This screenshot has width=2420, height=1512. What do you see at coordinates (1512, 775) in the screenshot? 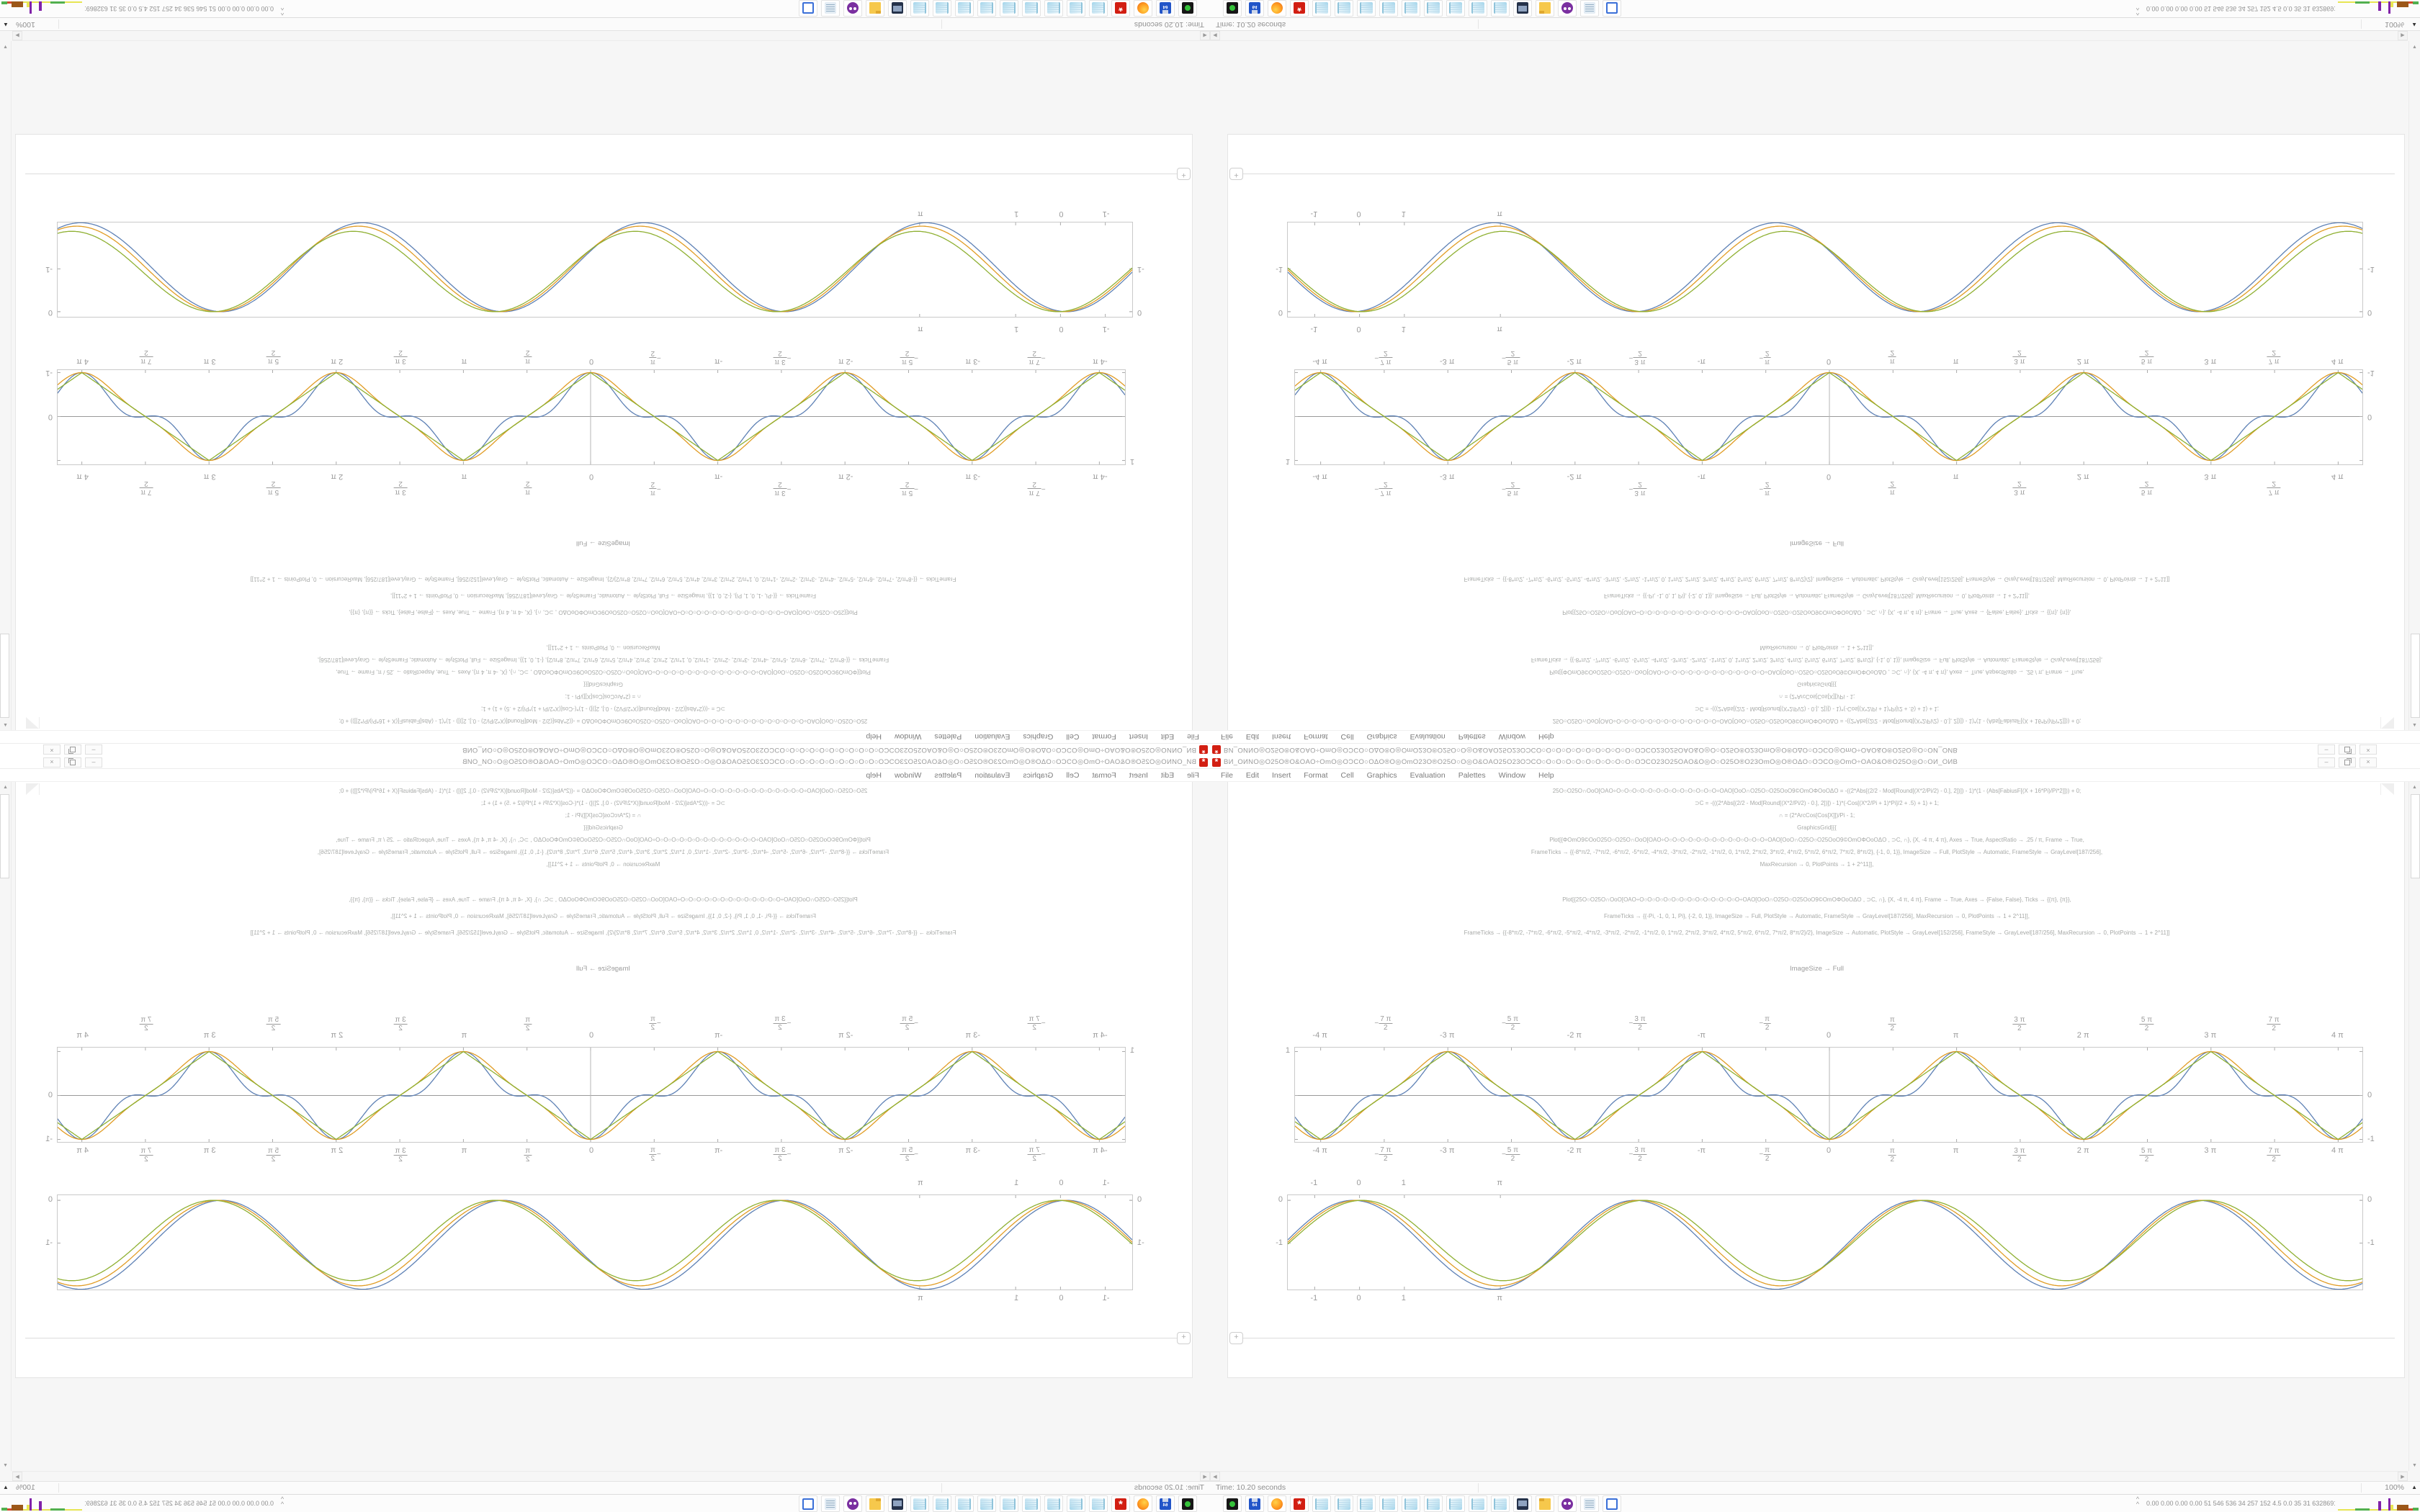
I see `menu-window: Window` at bounding box center [1512, 775].